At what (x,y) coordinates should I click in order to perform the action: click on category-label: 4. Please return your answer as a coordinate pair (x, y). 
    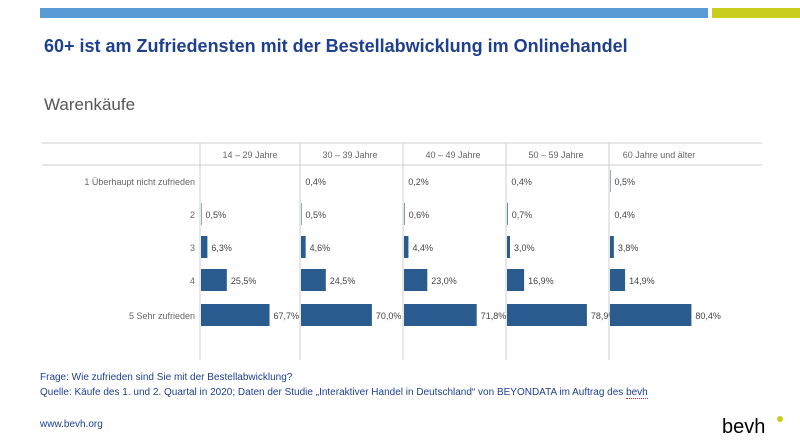
    Looking at the image, I should click on (192, 281).